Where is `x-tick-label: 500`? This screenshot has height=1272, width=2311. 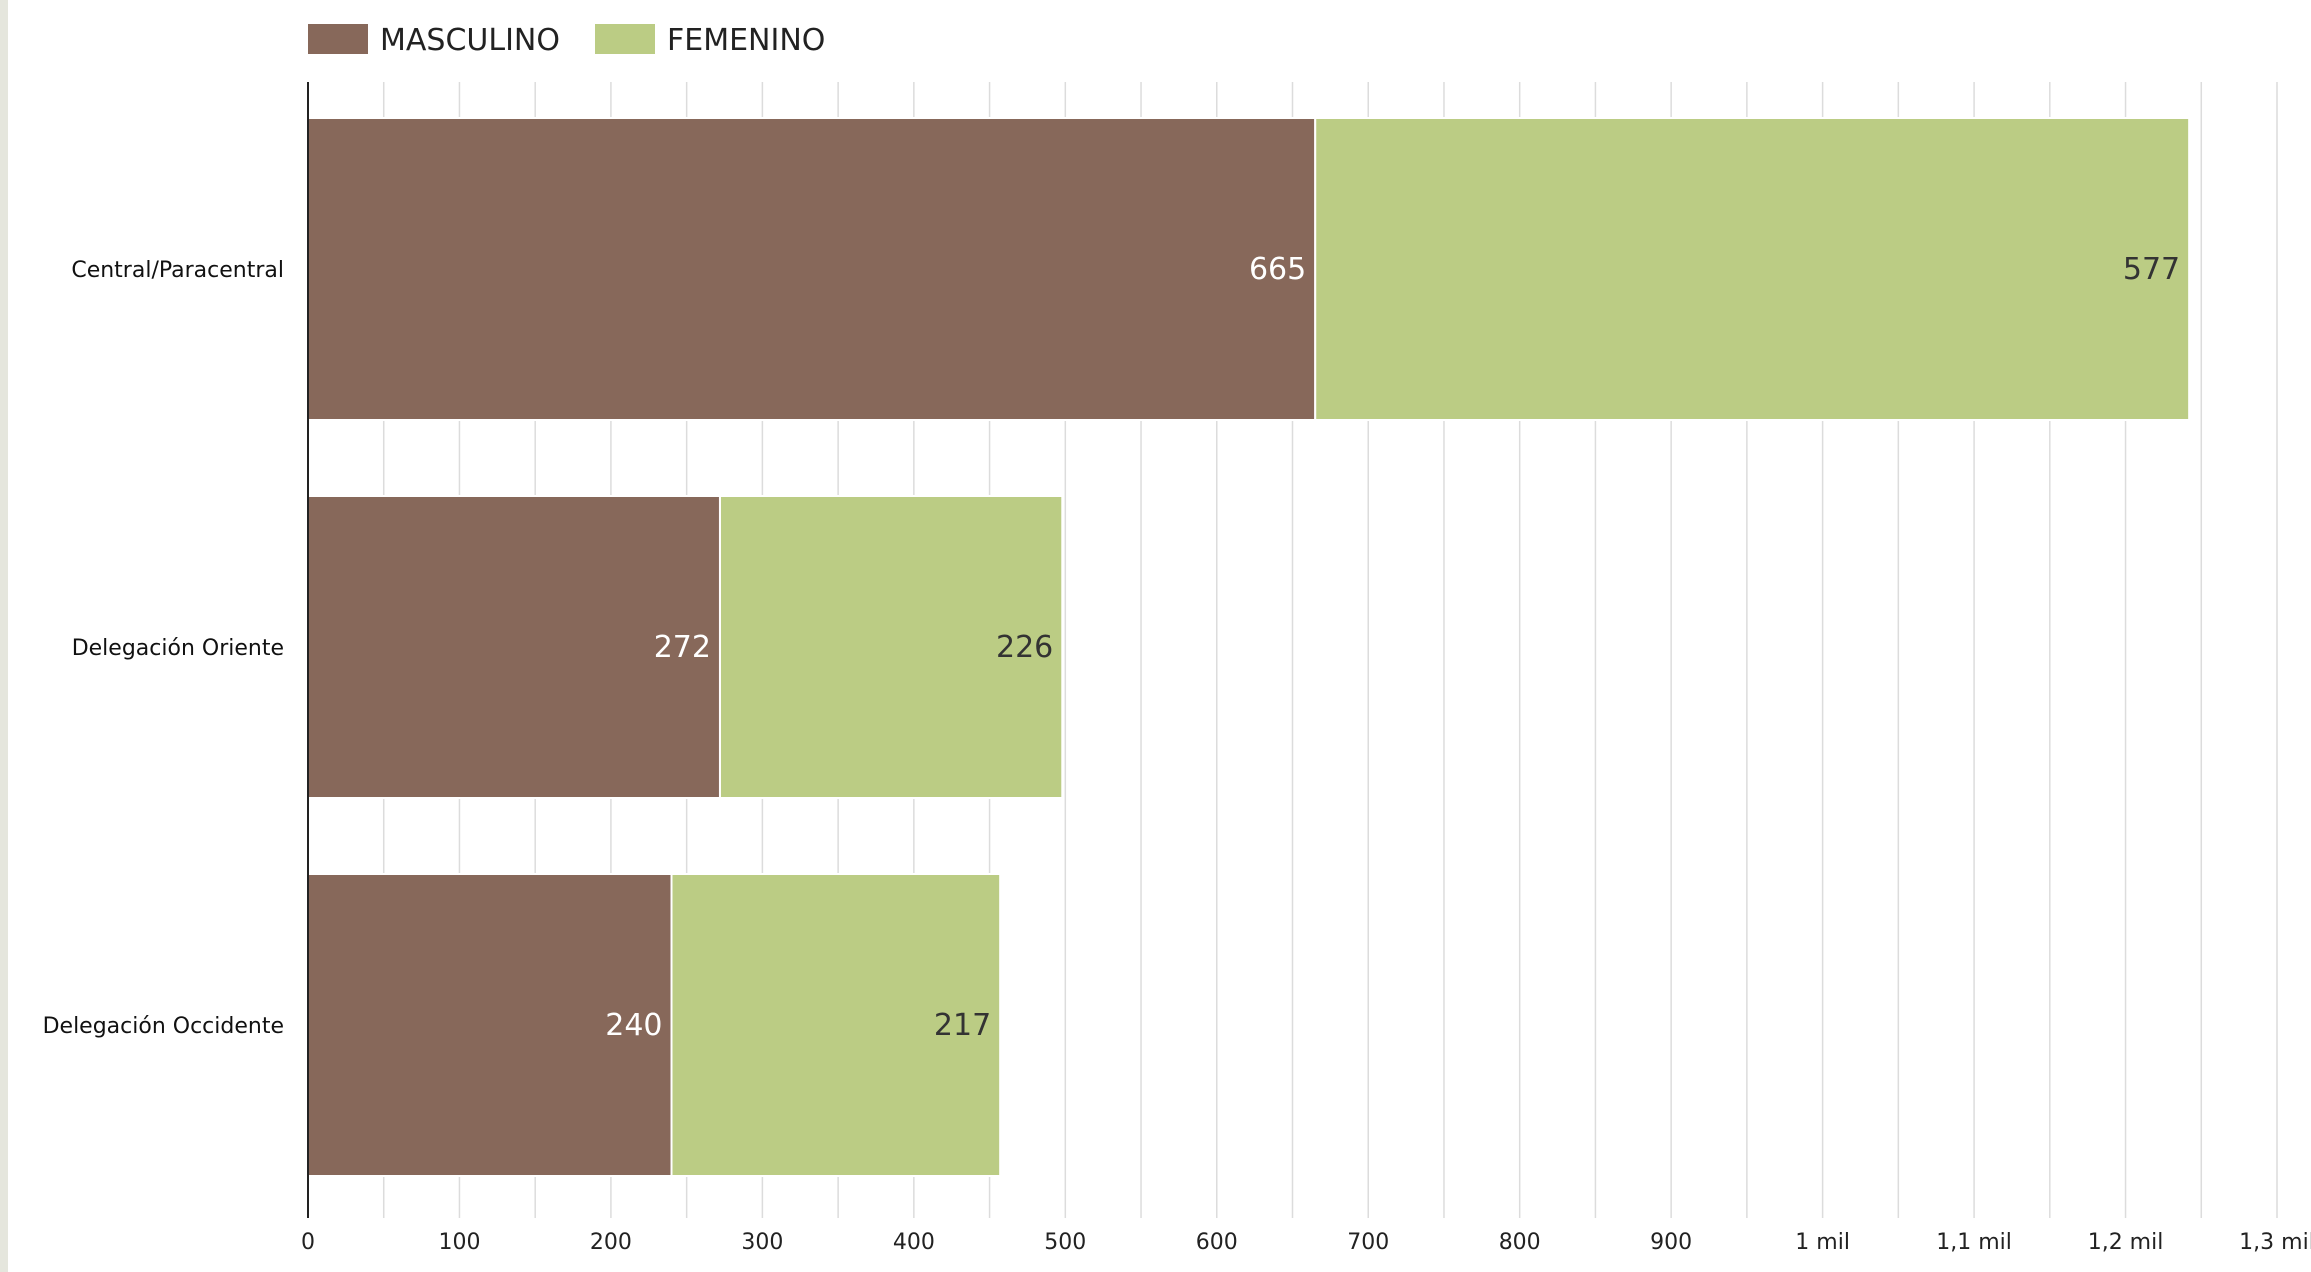
x-tick-label: 500 is located at coordinates (1065, 1242).